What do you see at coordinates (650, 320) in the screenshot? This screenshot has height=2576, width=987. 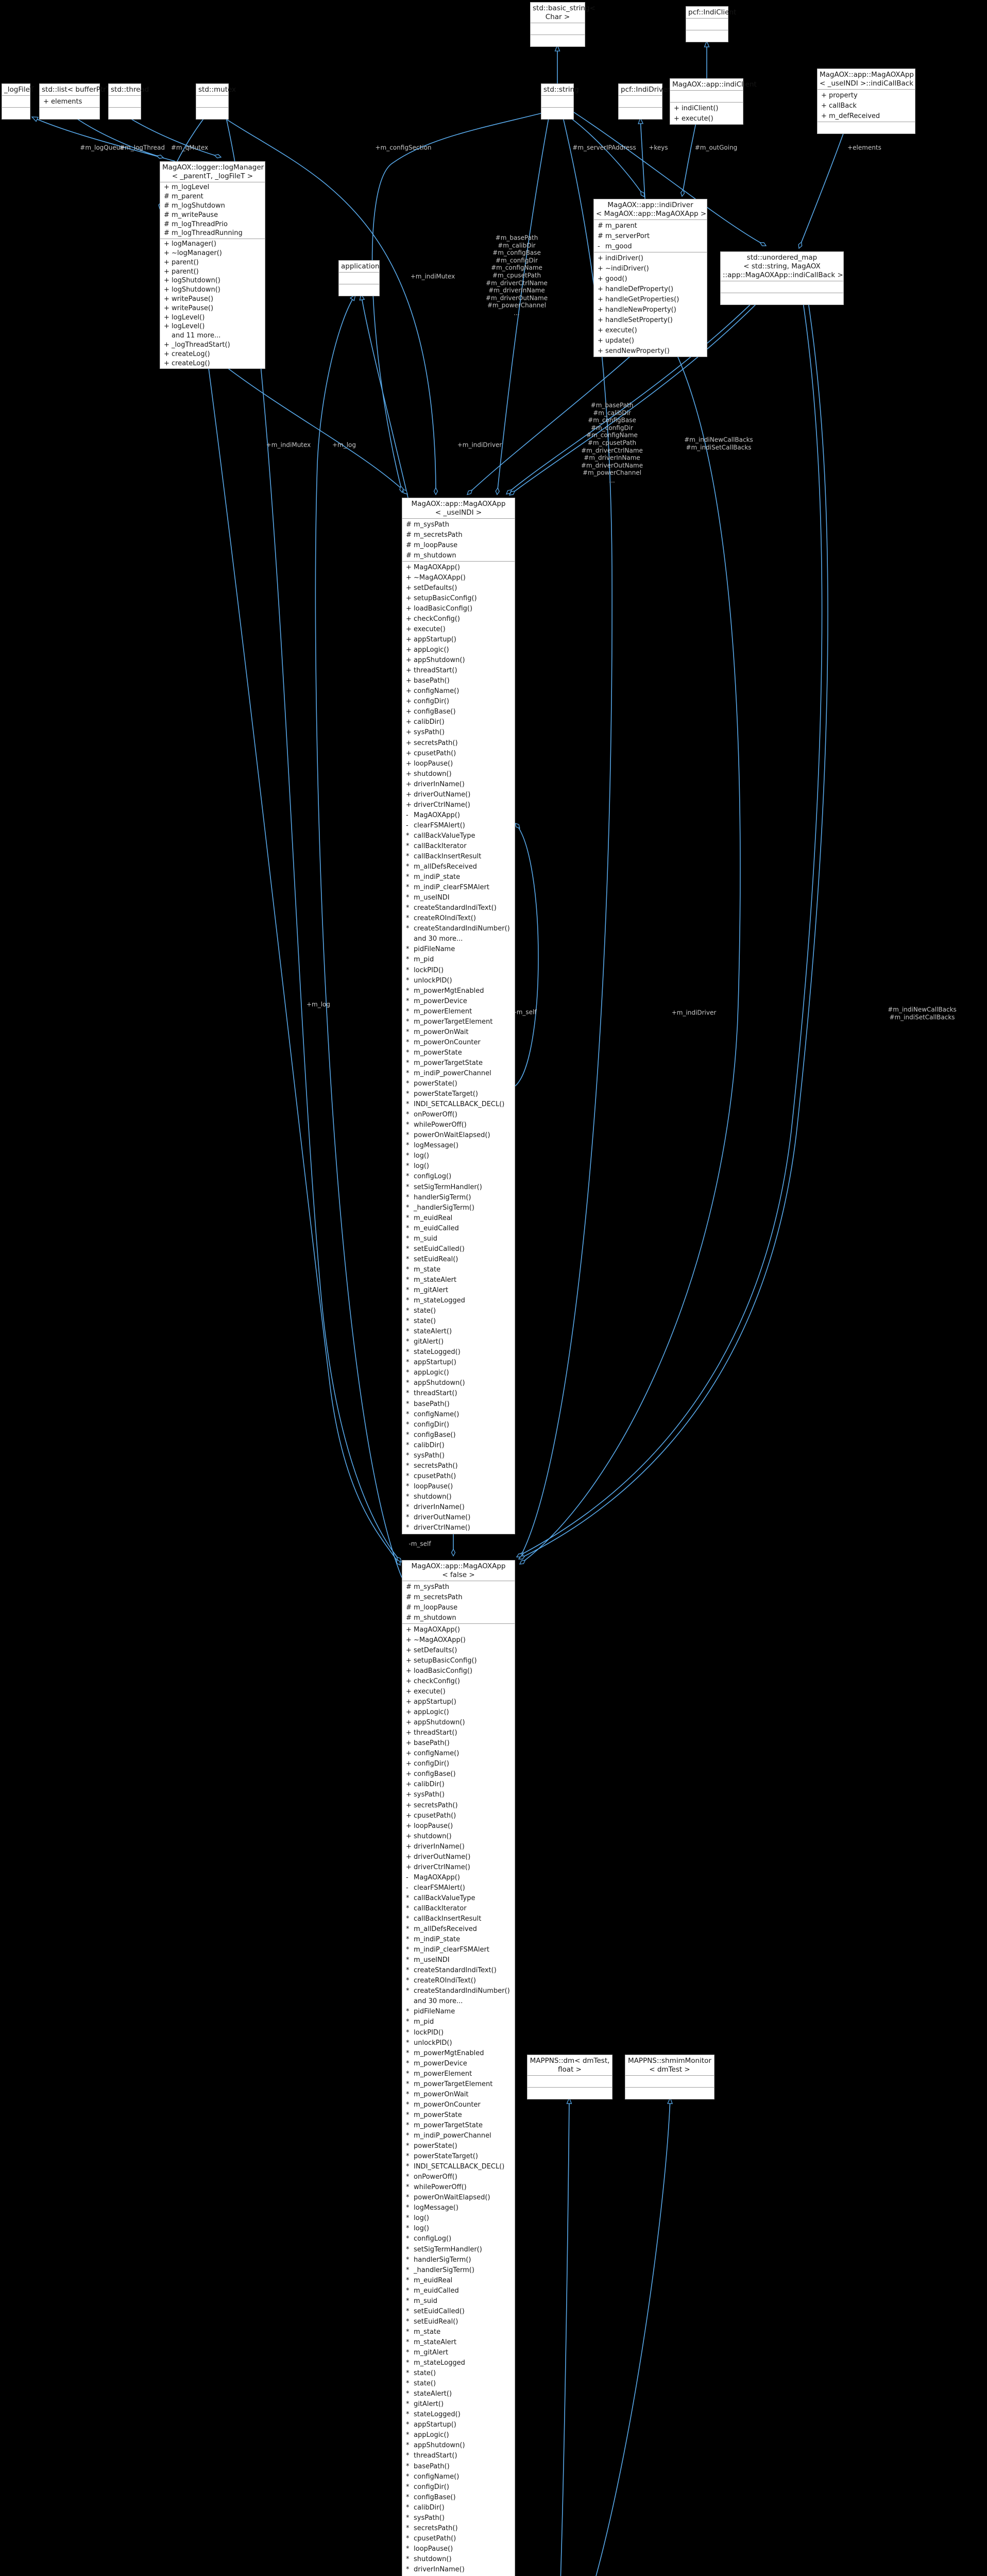 I see `member-row: + handleSetProperty()` at bounding box center [650, 320].